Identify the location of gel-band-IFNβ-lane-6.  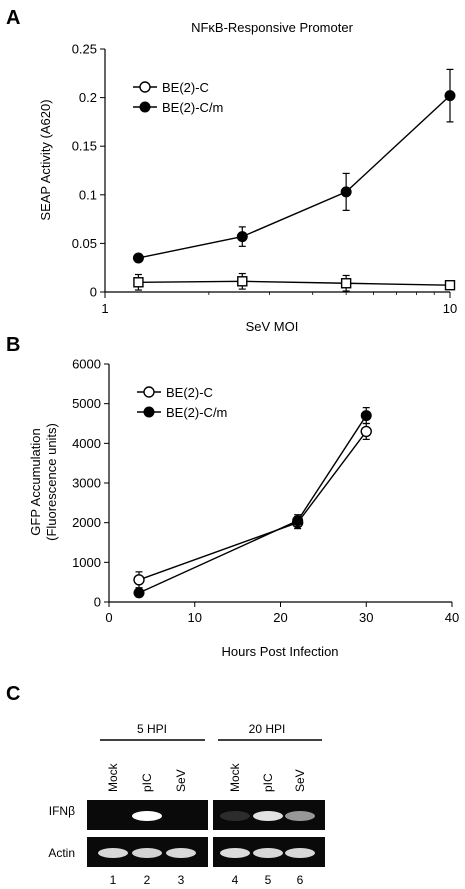
(300, 816).